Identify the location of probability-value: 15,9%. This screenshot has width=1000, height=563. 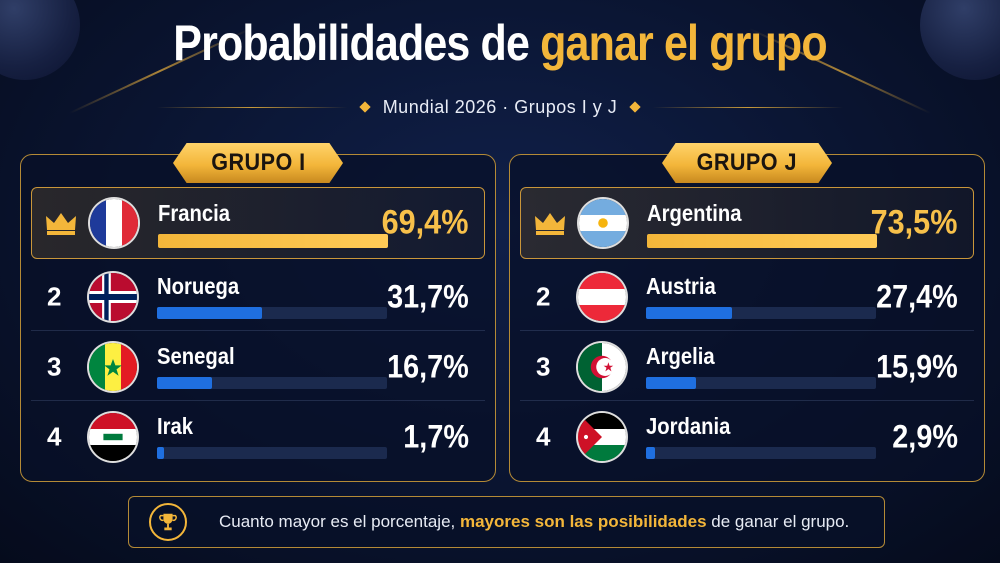
(917, 366).